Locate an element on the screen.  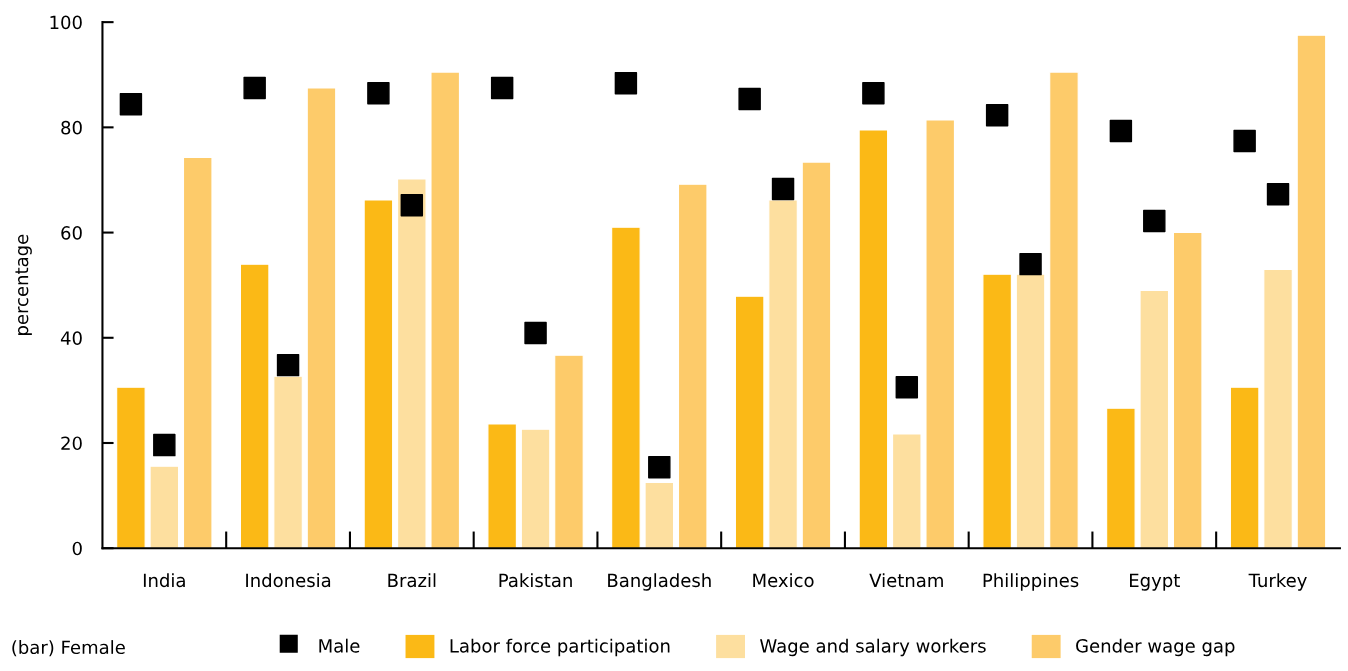
y-tick-label: 0 is located at coordinates (77, 548).